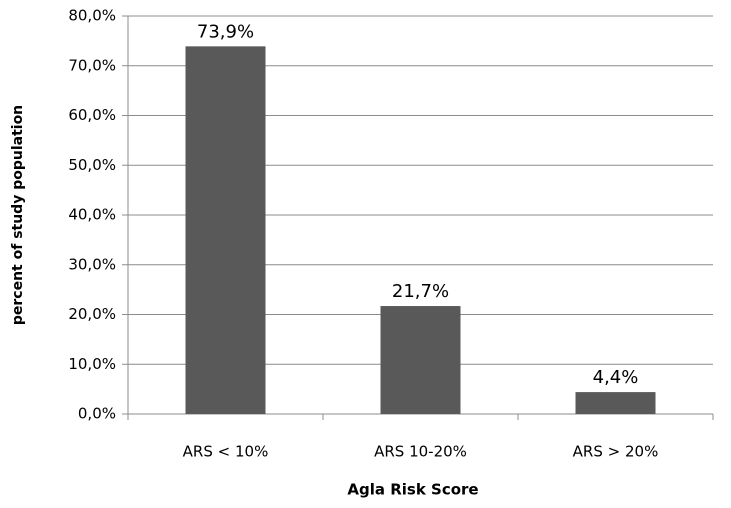  Describe the element at coordinates (226, 452) in the screenshot. I see `x-tick-label: ARS < 10%` at that location.